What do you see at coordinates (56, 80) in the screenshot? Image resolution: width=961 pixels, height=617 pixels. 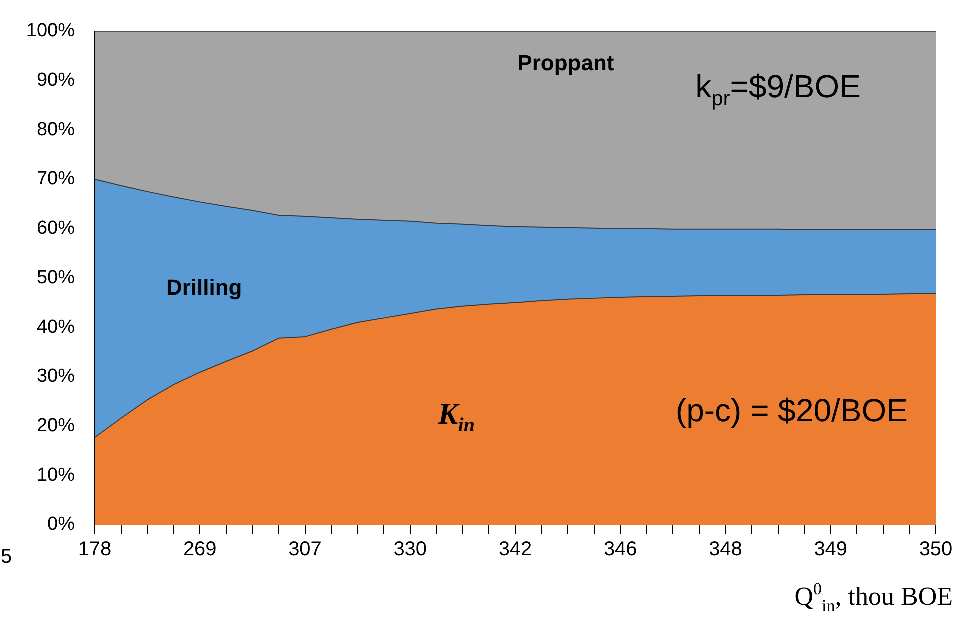 I see `y-tick-label: 90%` at bounding box center [56, 80].